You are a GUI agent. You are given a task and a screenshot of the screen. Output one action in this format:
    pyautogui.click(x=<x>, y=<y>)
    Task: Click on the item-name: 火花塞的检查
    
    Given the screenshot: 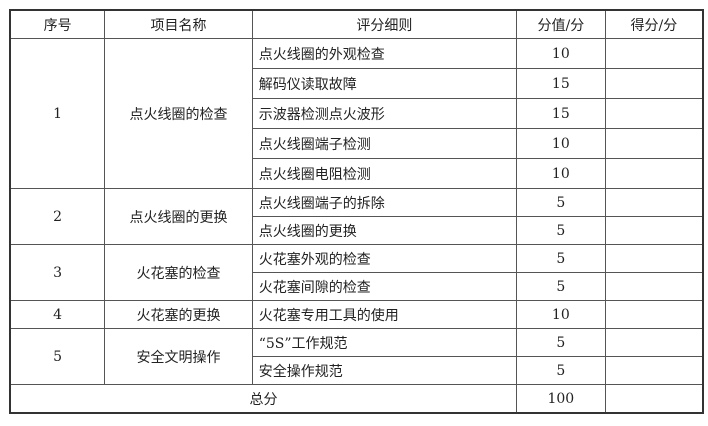 What is the action you would take?
    pyautogui.click(x=178, y=272)
    